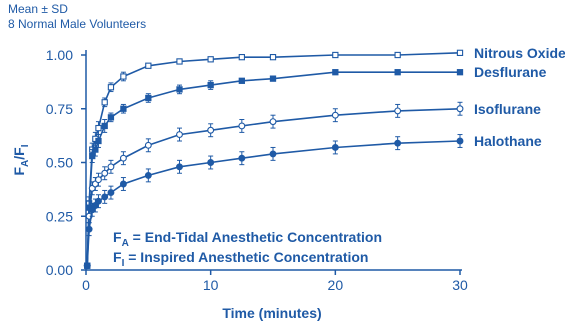 The width and height of the screenshot is (565, 322). What do you see at coordinates (86, 285) in the screenshot?
I see `x-tick-label: 0` at bounding box center [86, 285].